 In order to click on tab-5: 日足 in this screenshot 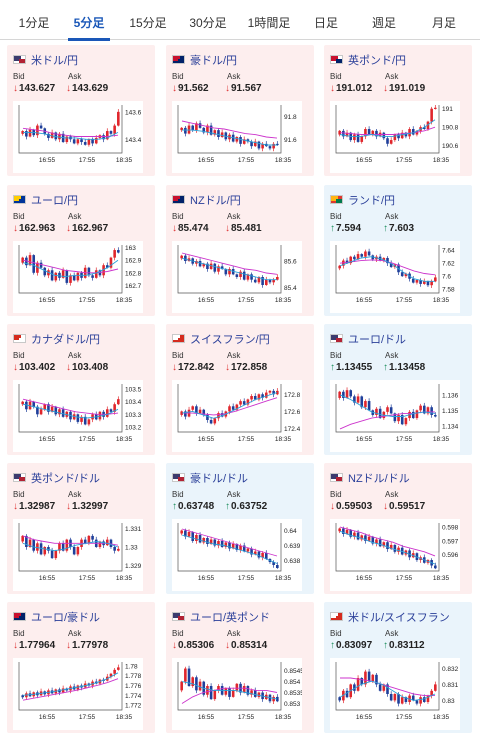, I will do `click(326, 20)`.